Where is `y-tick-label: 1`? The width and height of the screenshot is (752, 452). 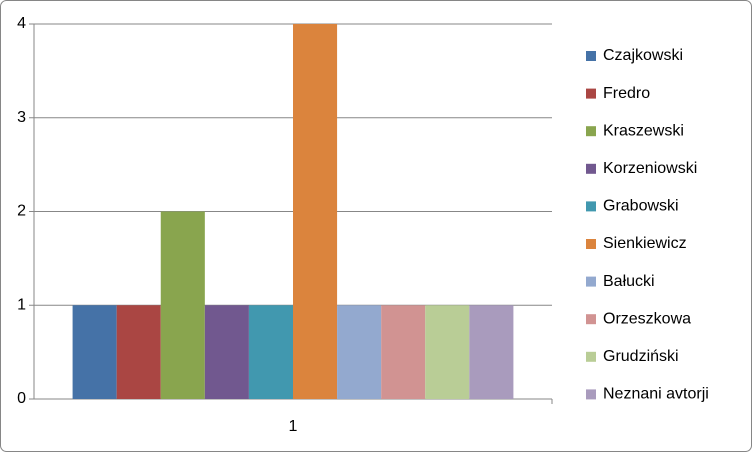 y-tick-label: 1 is located at coordinates (21, 304).